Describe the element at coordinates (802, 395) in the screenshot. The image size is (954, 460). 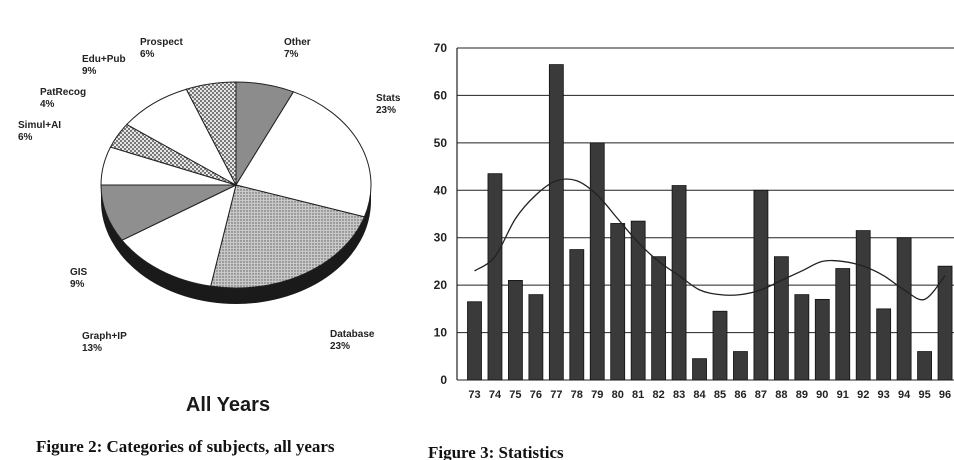
I see `x-tick-label: 89` at that location.